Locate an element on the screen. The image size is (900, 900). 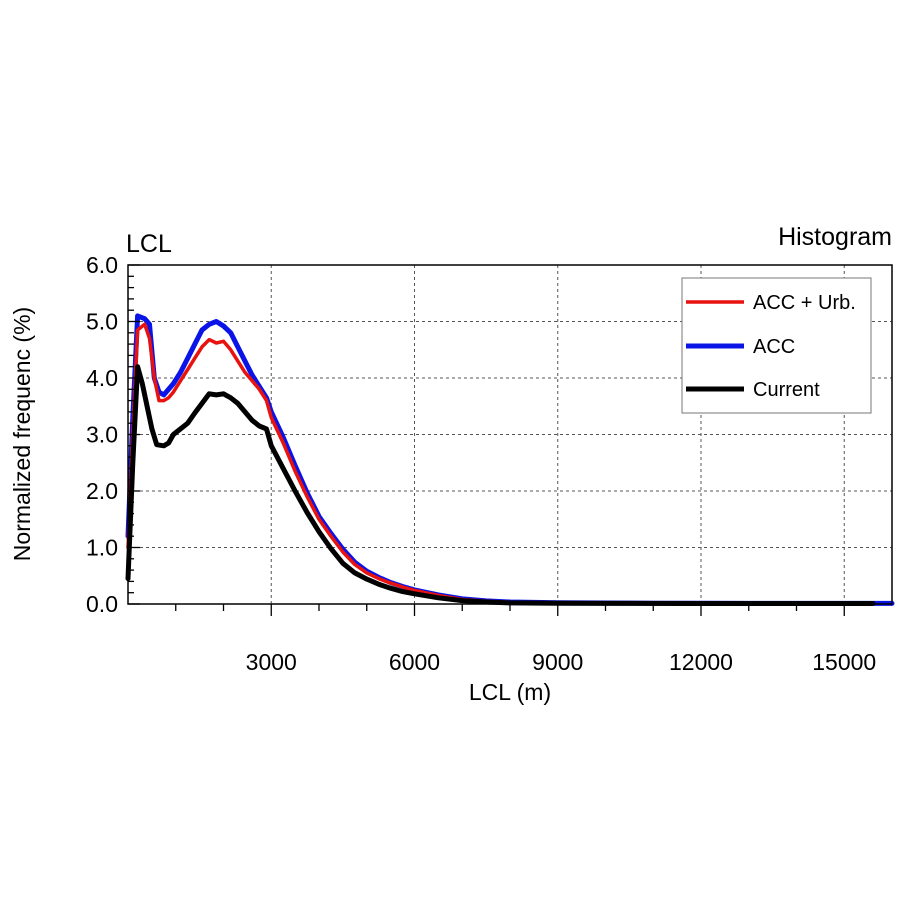
x-tick-label: 9000 is located at coordinates (557, 662).